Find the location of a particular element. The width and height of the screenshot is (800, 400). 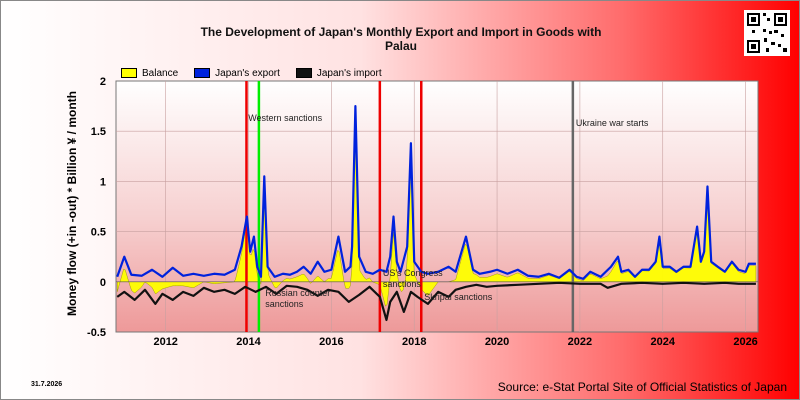

x-tick-label: 2020 is located at coordinates (497, 342).